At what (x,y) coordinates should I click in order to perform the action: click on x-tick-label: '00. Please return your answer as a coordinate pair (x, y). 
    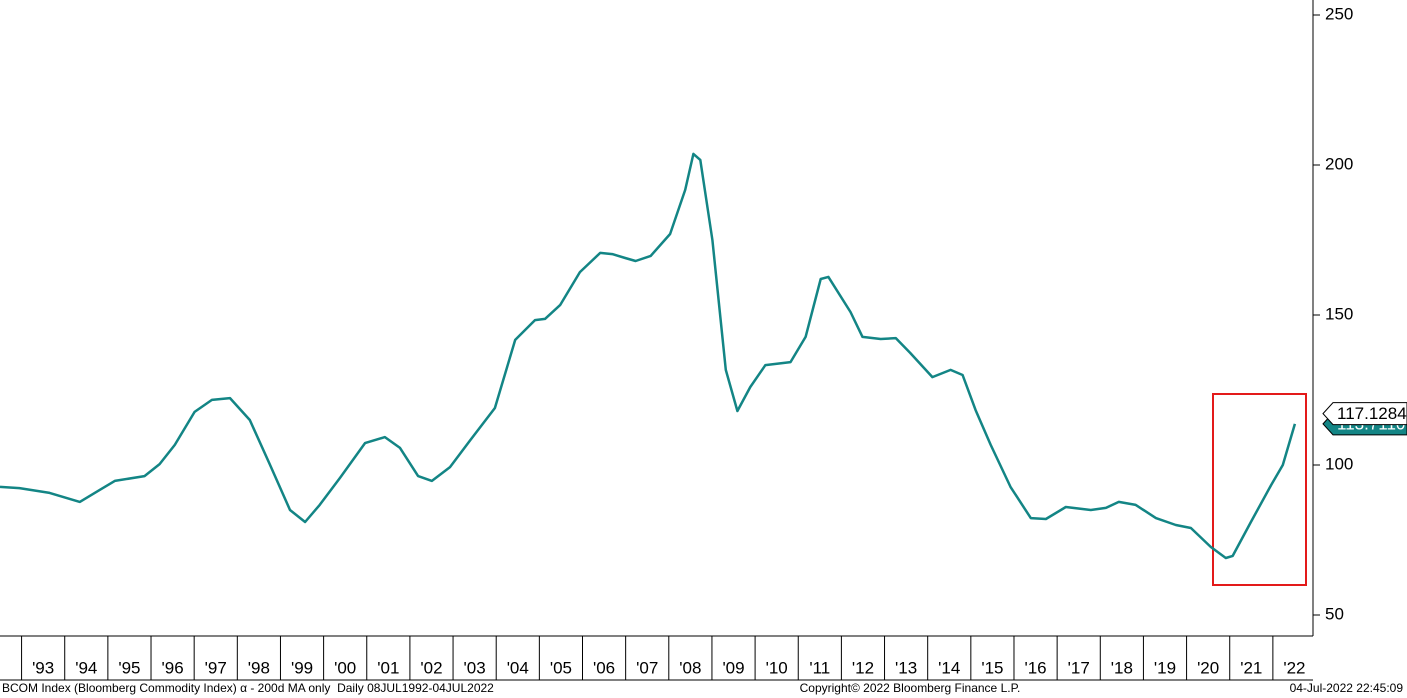
    Looking at the image, I should click on (345, 667).